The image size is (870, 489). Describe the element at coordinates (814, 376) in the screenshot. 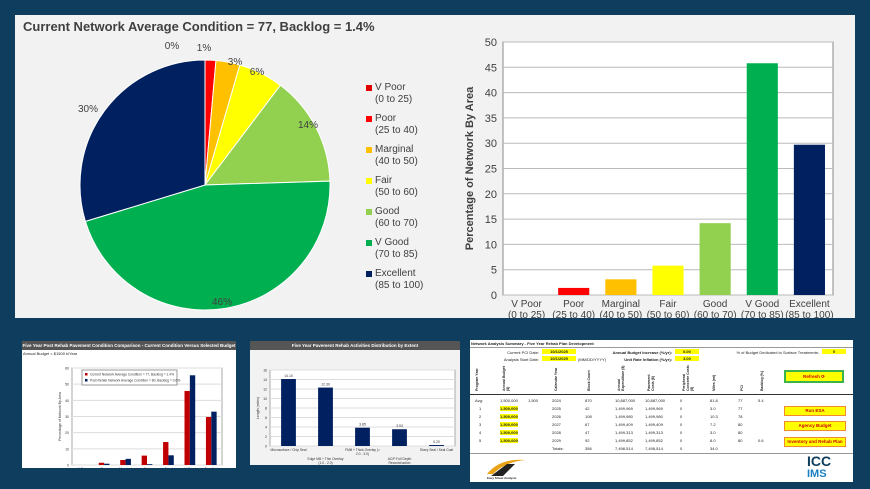

I see `refresh-button: Refresh ⟳` at that location.